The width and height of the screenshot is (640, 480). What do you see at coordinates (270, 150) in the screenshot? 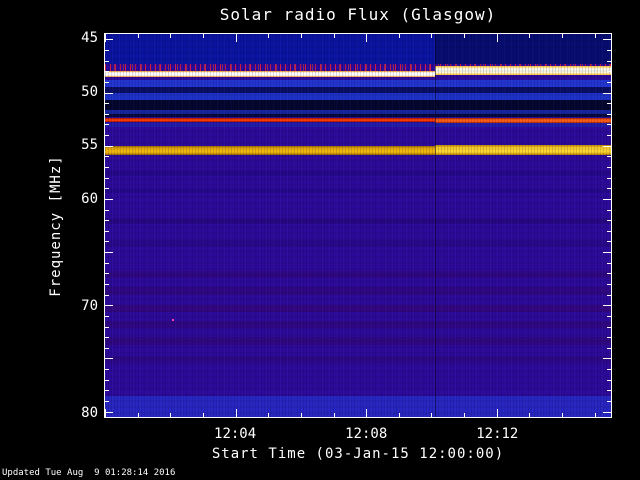
I see `band-yellow-band-left` at bounding box center [270, 150].